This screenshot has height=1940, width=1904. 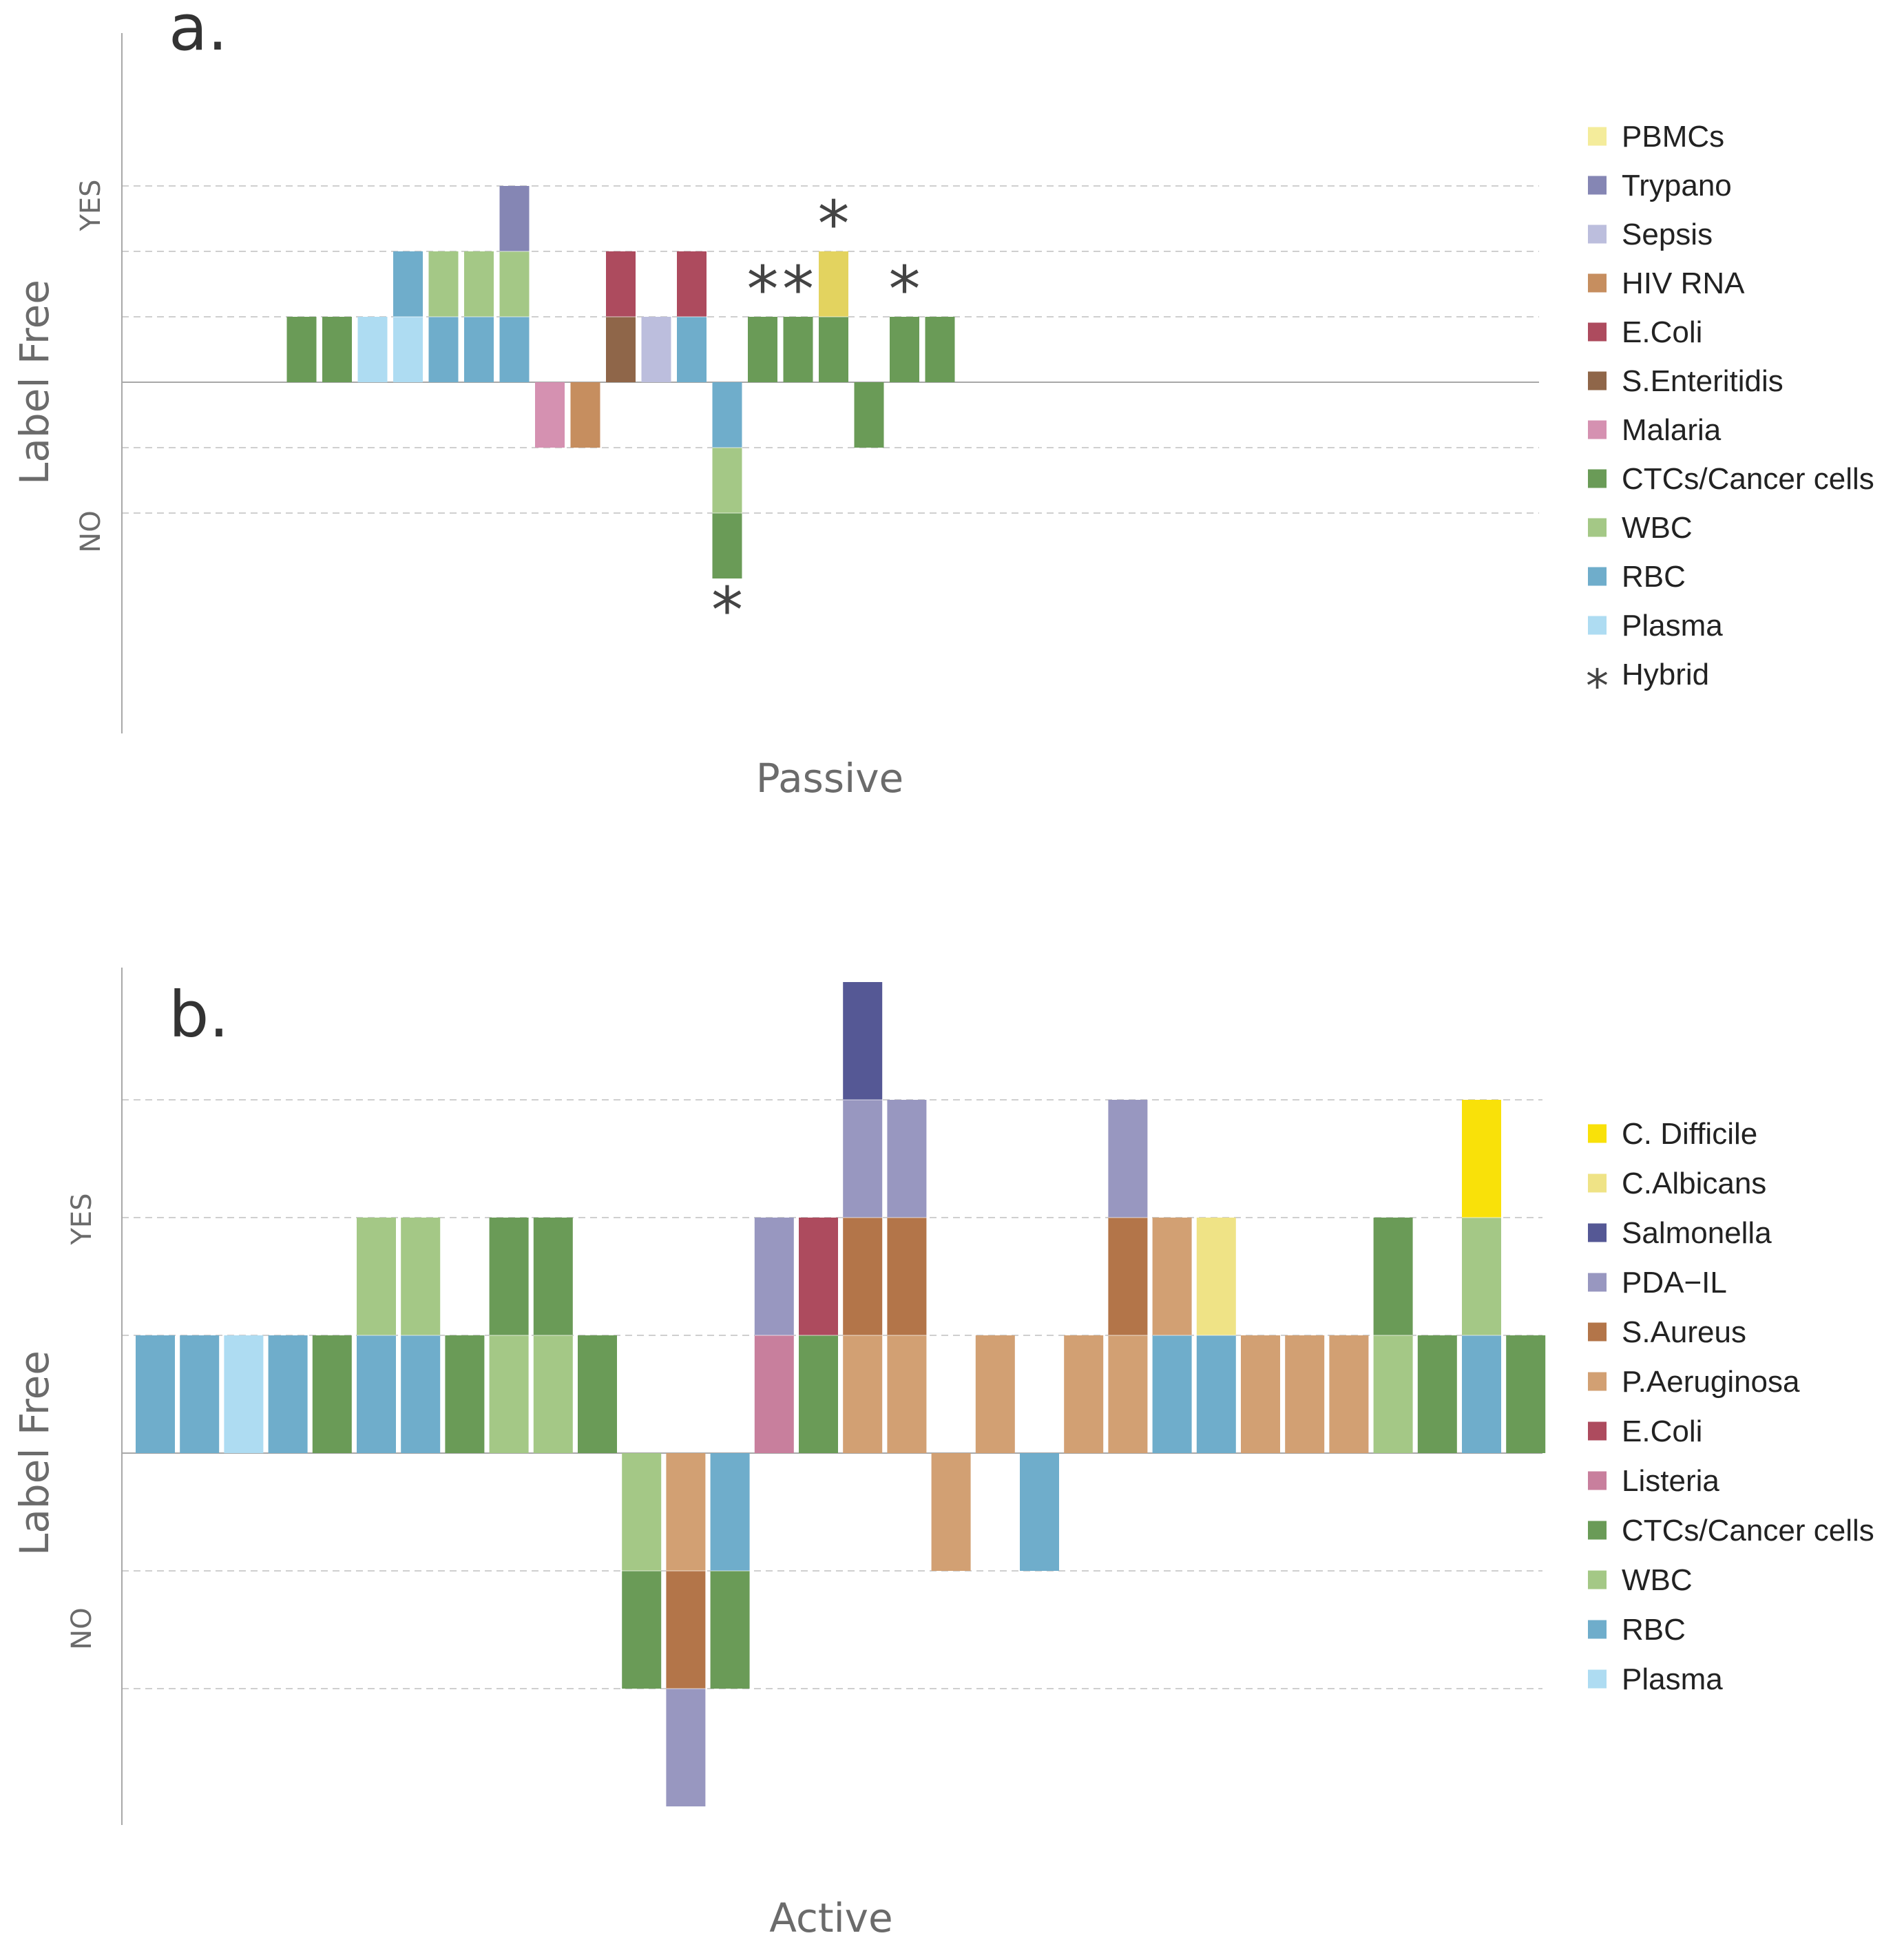 What do you see at coordinates (1481, 1276) in the screenshot?
I see `bar-b-30-wbc` at bounding box center [1481, 1276].